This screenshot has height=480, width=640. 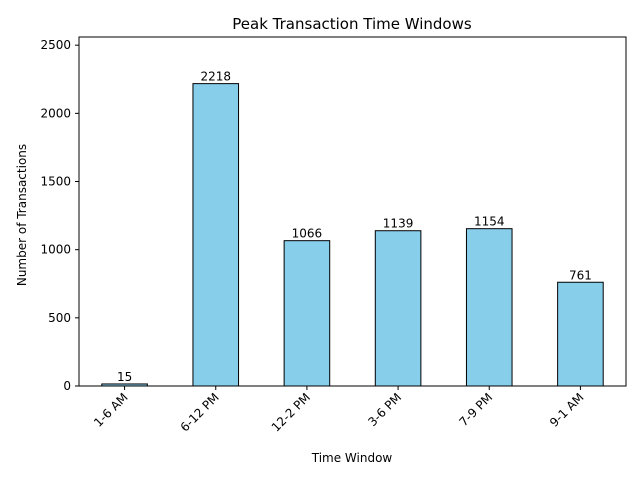 I want to click on y-axis-label: Number of Transactions, so click(x=22, y=215).